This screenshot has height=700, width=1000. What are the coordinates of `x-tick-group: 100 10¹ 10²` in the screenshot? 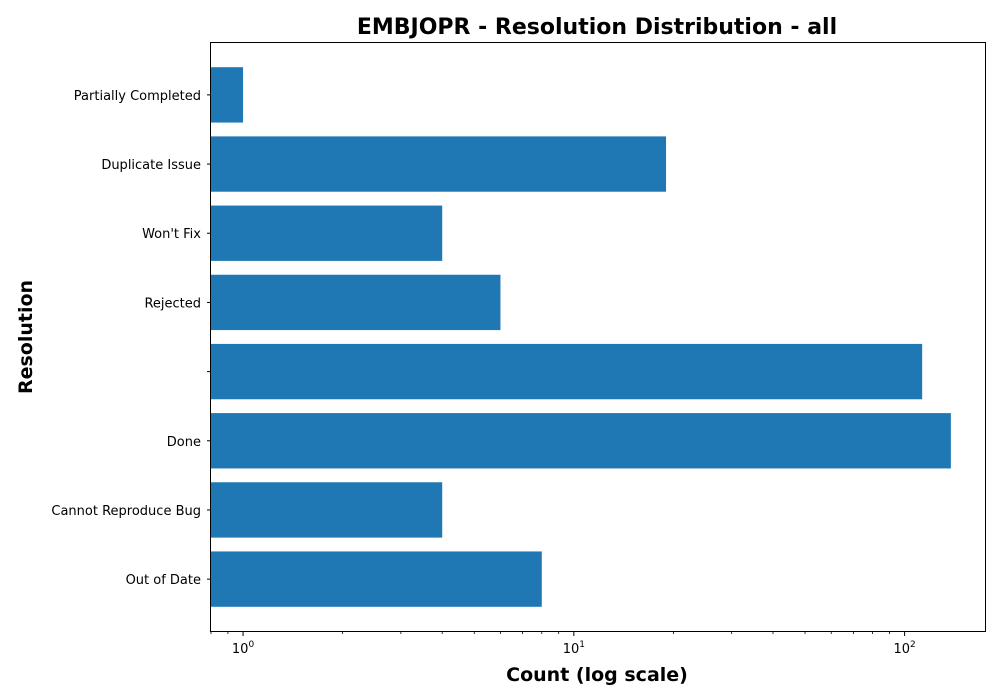 It's located at (563, 644).